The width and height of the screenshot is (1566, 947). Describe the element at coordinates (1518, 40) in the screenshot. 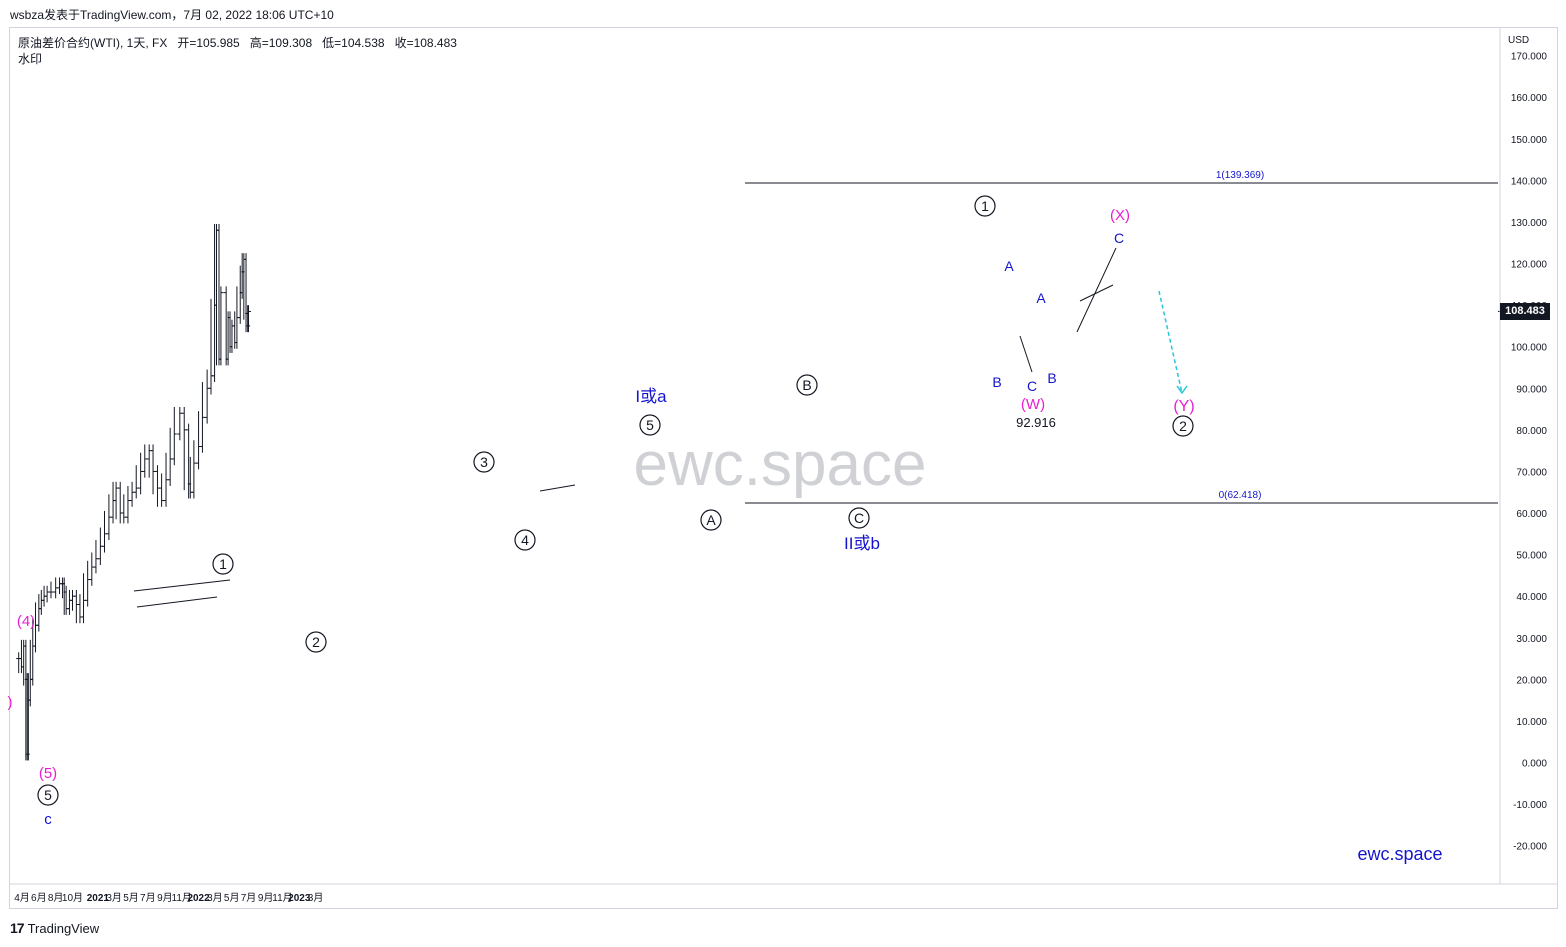

I see `price-axis-currency: USD` at that location.